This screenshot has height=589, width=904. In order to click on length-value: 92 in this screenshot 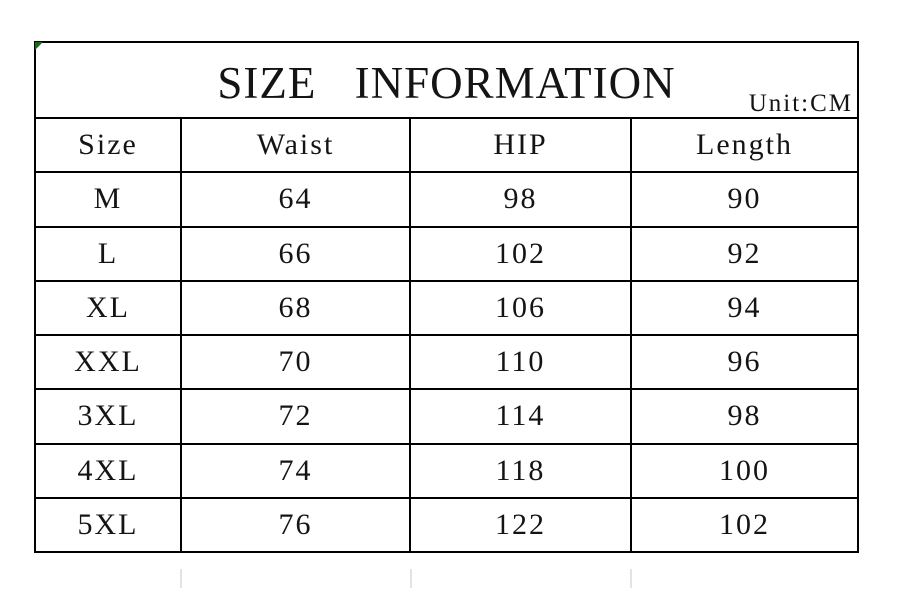, I will do `click(744, 253)`.